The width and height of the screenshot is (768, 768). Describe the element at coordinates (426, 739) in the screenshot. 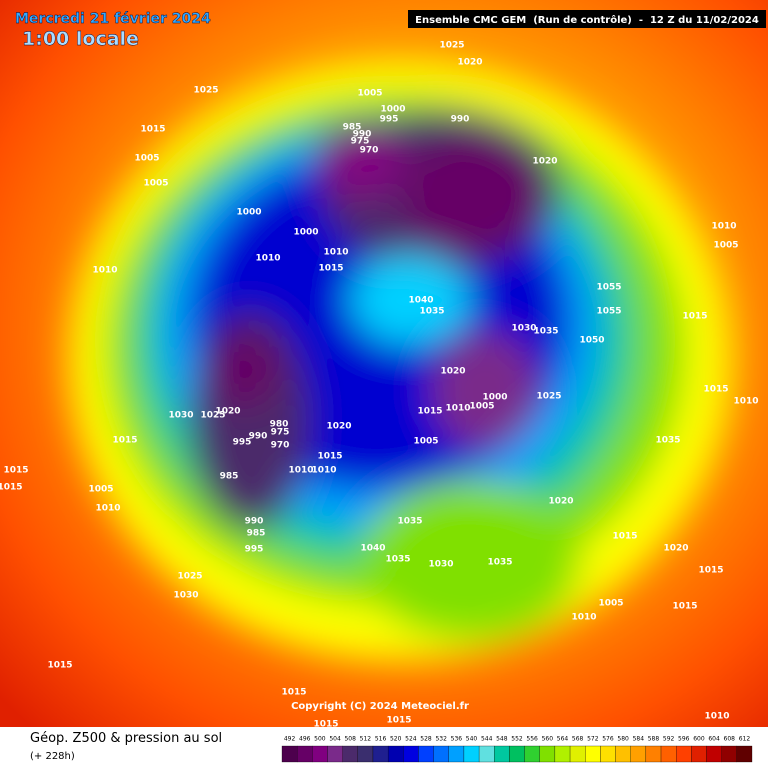

I see `legend-label: 528` at that location.